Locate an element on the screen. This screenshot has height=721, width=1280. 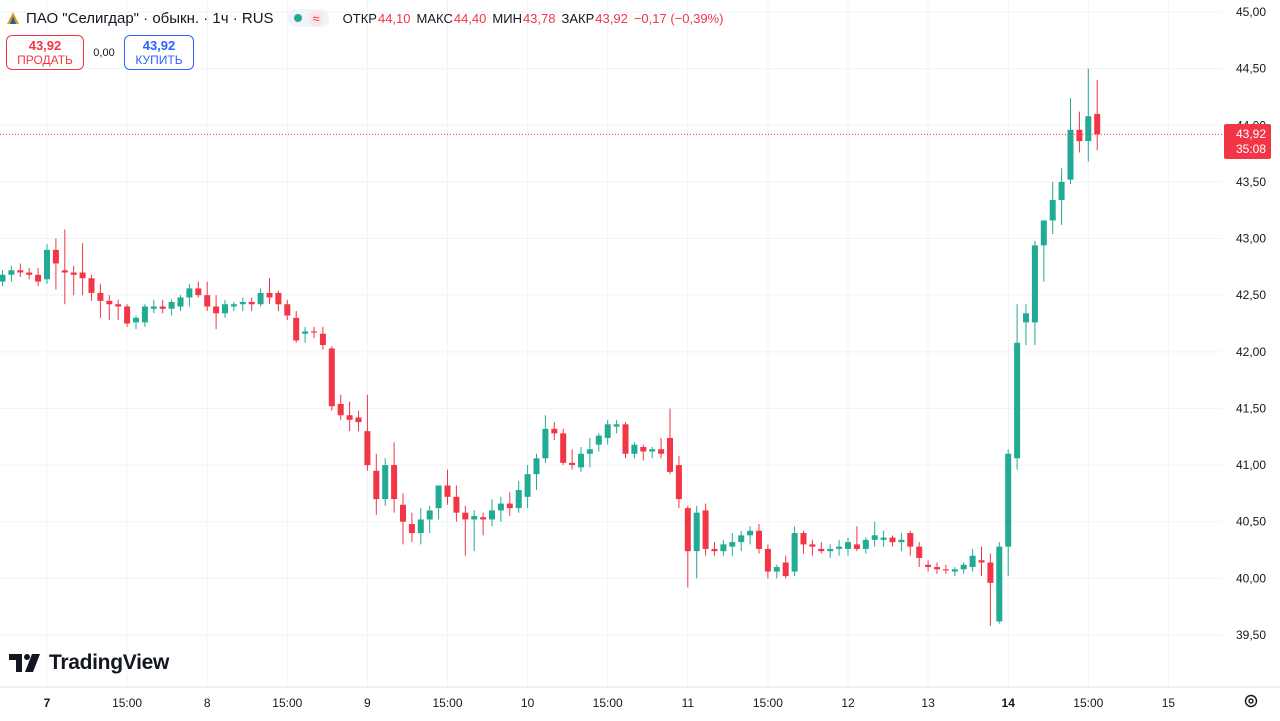
time-tick-label: 14 is located at coordinates (1009, 703).